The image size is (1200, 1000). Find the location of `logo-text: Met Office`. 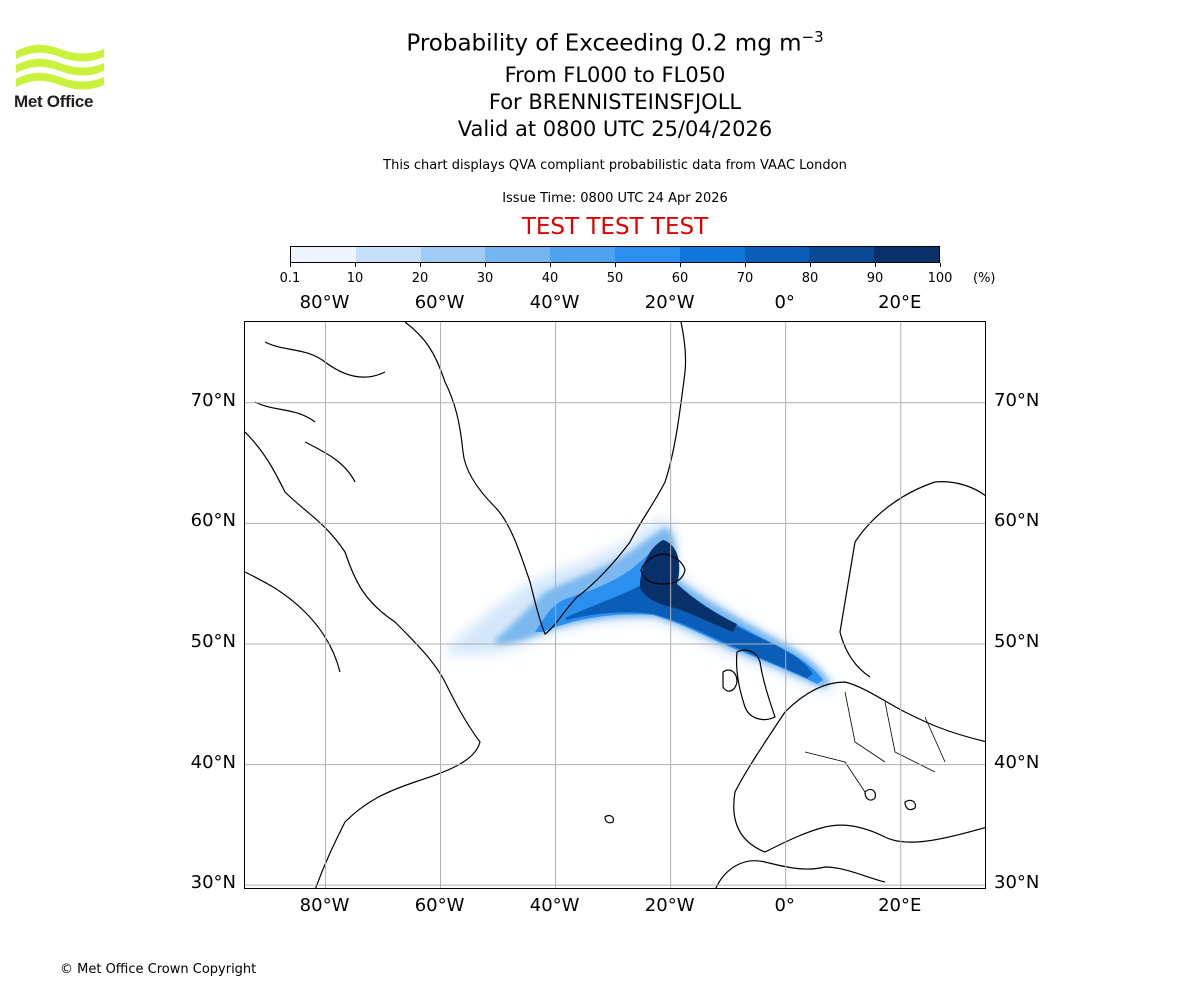

logo-text: Met Office is located at coordinates (54, 101).